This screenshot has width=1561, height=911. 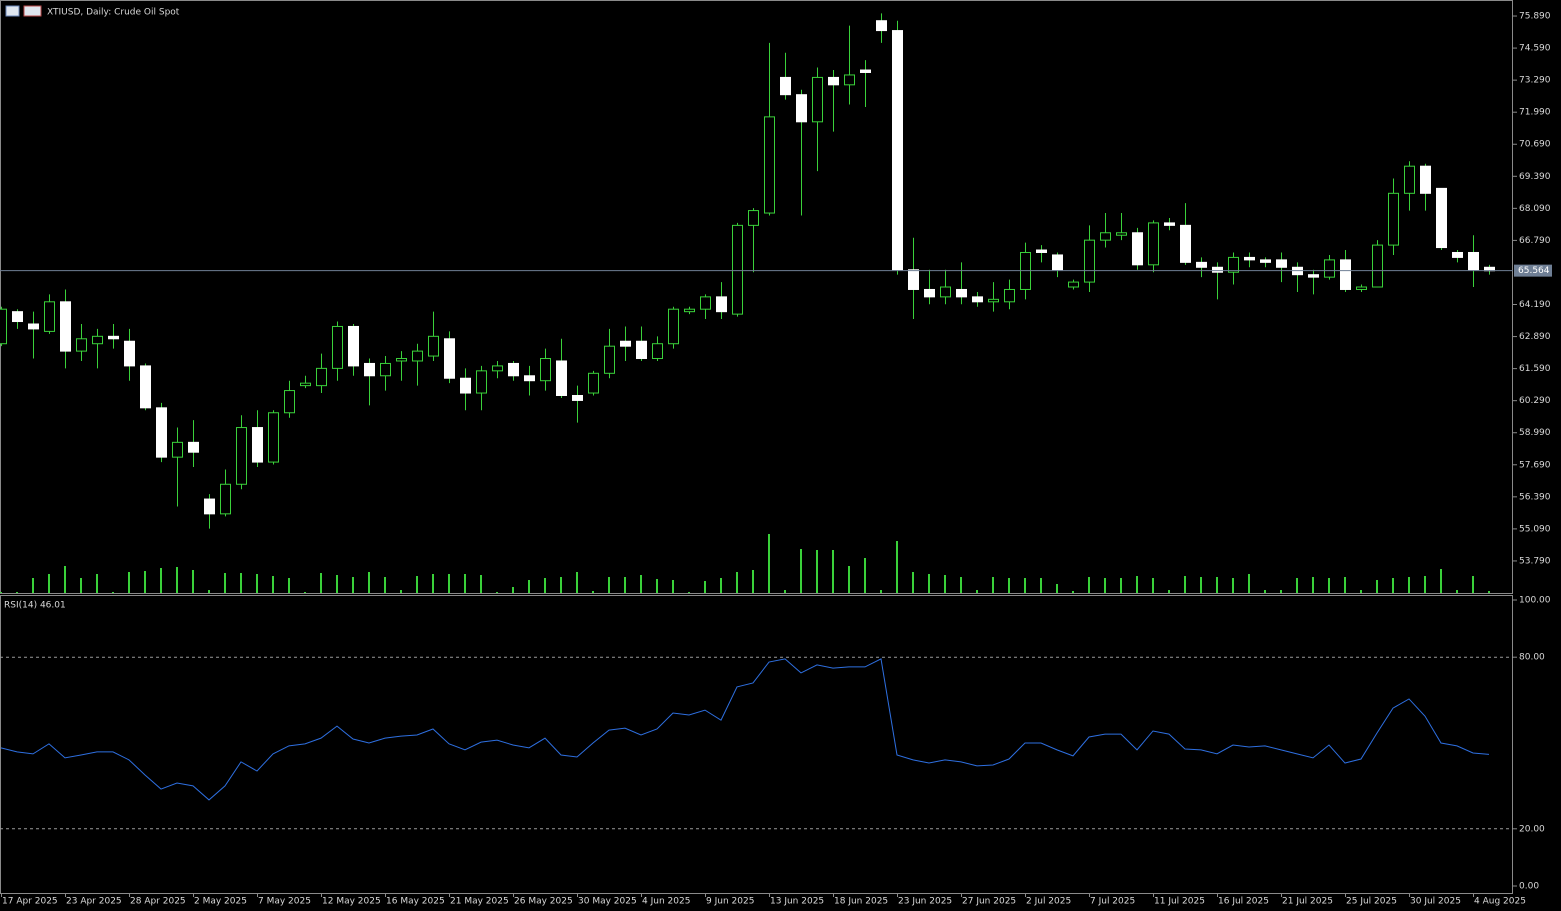 What do you see at coordinates (32, 11) in the screenshot?
I see `icon` at bounding box center [32, 11].